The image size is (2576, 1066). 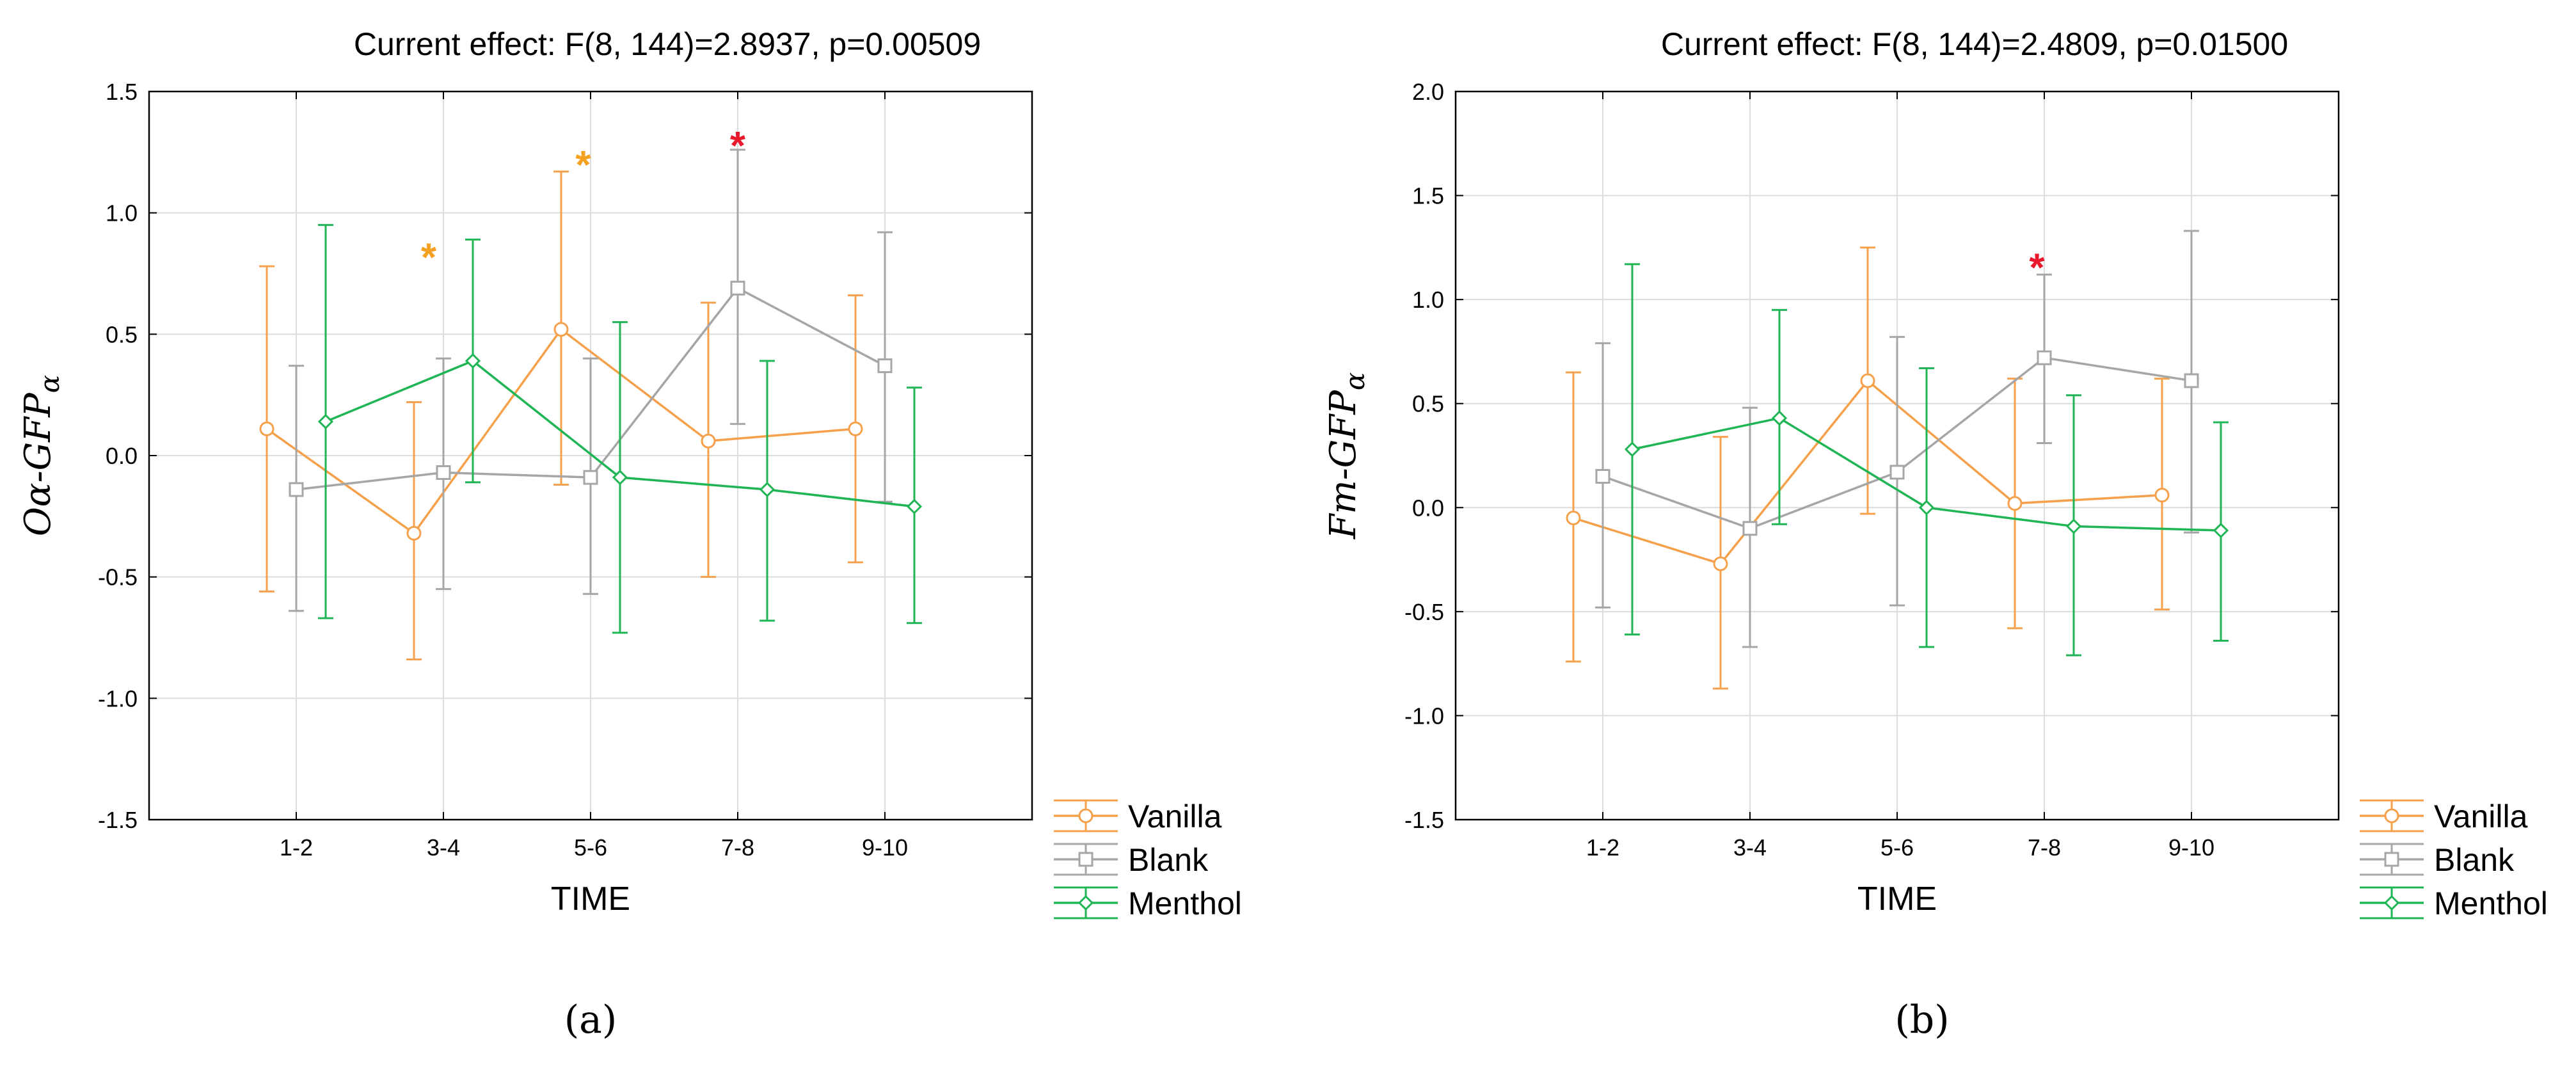 What do you see at coordinates (1922, 1020) in the screenshot?
I see `panel-label: (b)` at bounding box center [1922, 1020].